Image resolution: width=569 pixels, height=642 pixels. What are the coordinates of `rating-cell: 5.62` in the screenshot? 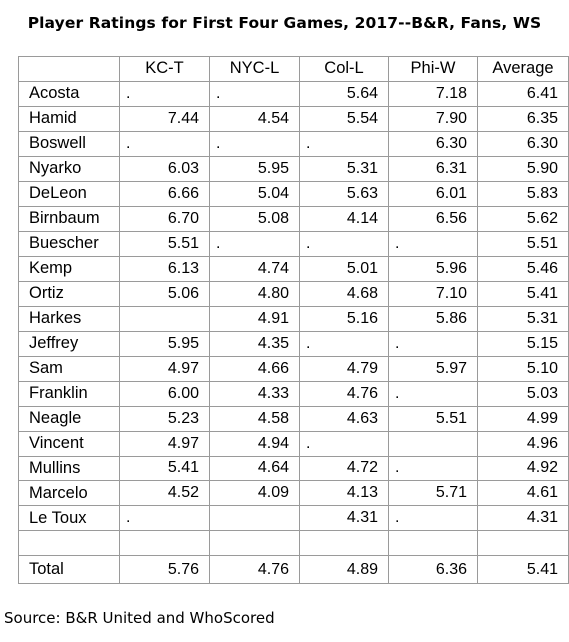 It's located at (523, 218).